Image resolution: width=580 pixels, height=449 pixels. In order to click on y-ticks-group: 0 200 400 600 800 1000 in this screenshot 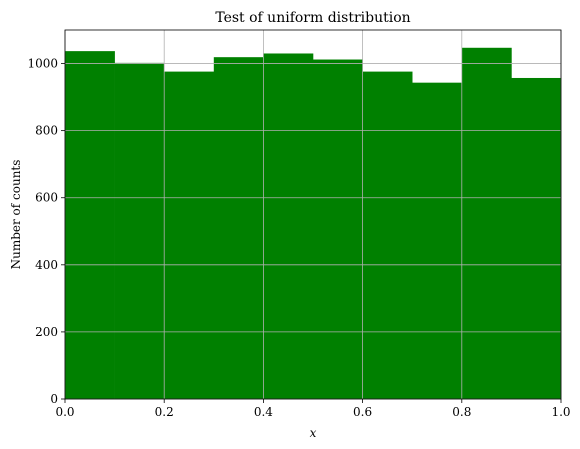, I will do `click(46, 231)`.